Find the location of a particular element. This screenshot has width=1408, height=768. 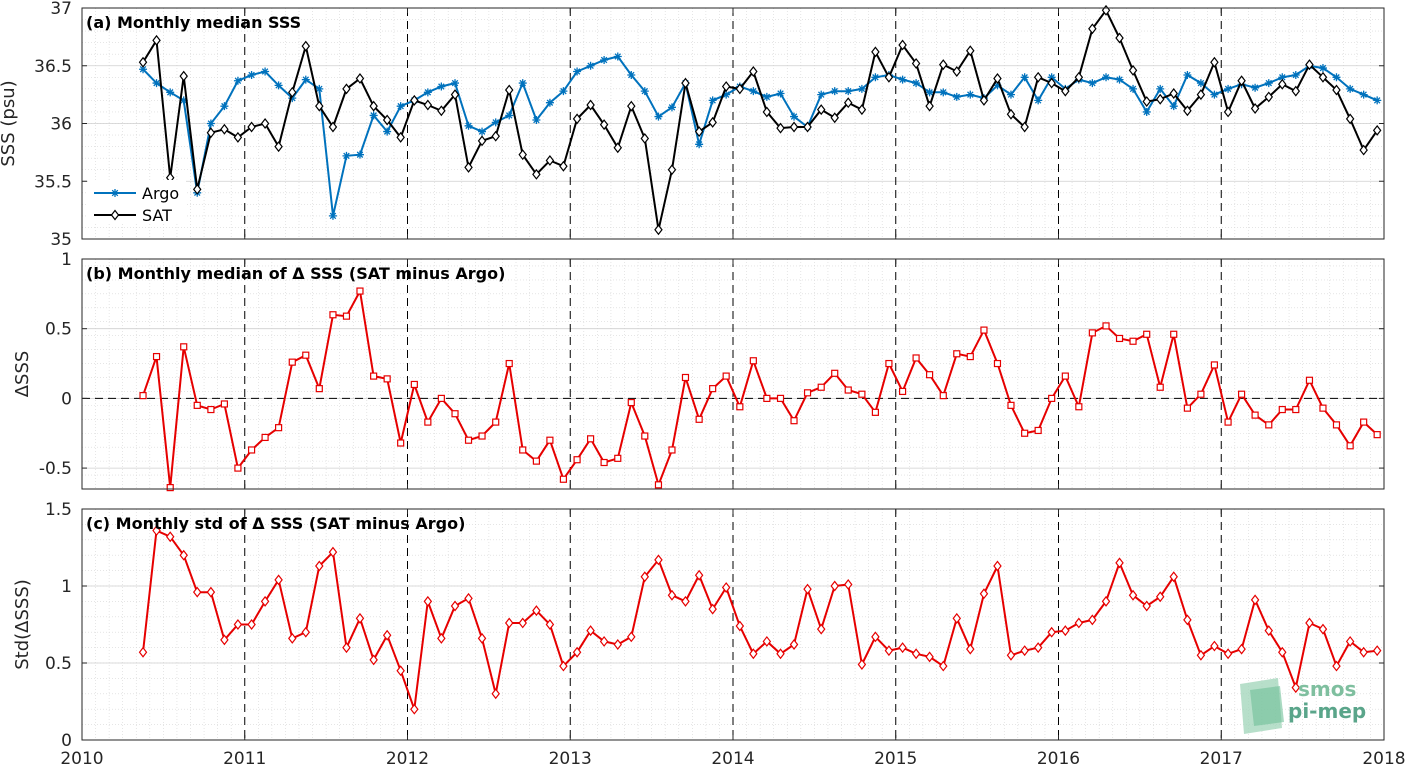

panel-title: (a) Monthly median SSS is located at coordinates (193, 22).